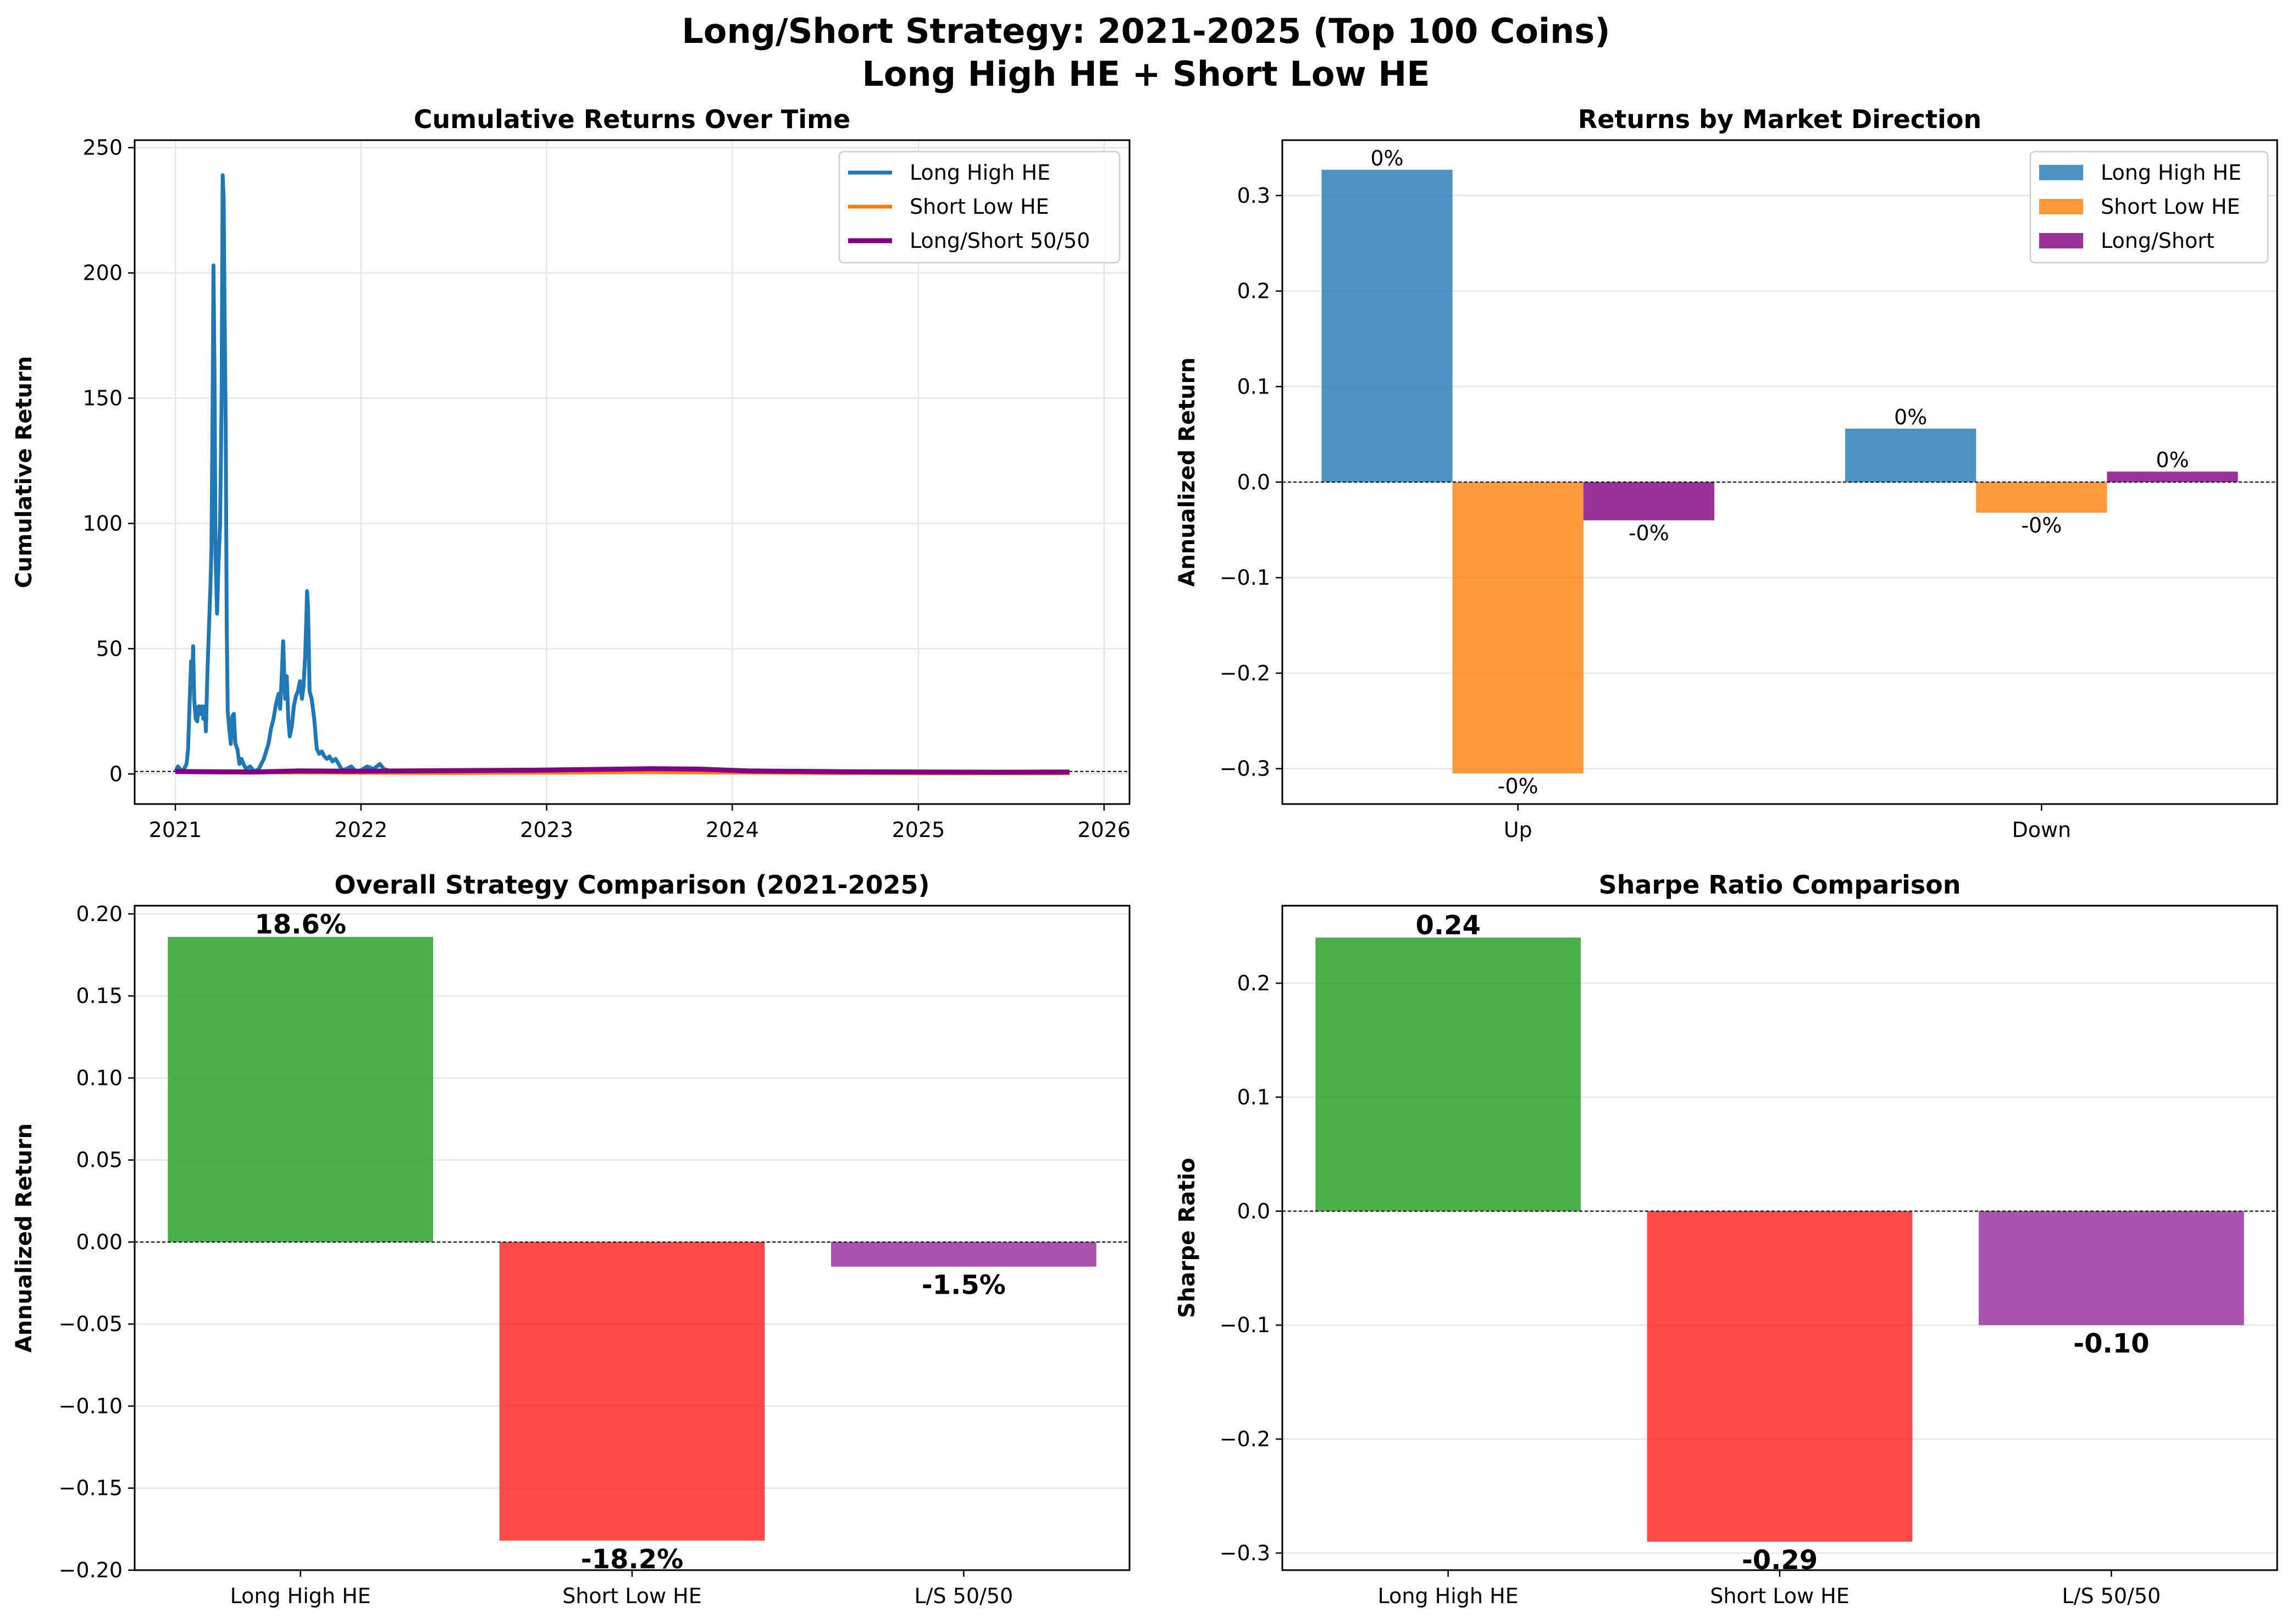 The height and width of the screenshot is (1624, 2292). Describe the element at coordinates (631, 885) in the screenshot. I see `panel-title: Overall Strategy Comparison (2021-2025)` at that location.